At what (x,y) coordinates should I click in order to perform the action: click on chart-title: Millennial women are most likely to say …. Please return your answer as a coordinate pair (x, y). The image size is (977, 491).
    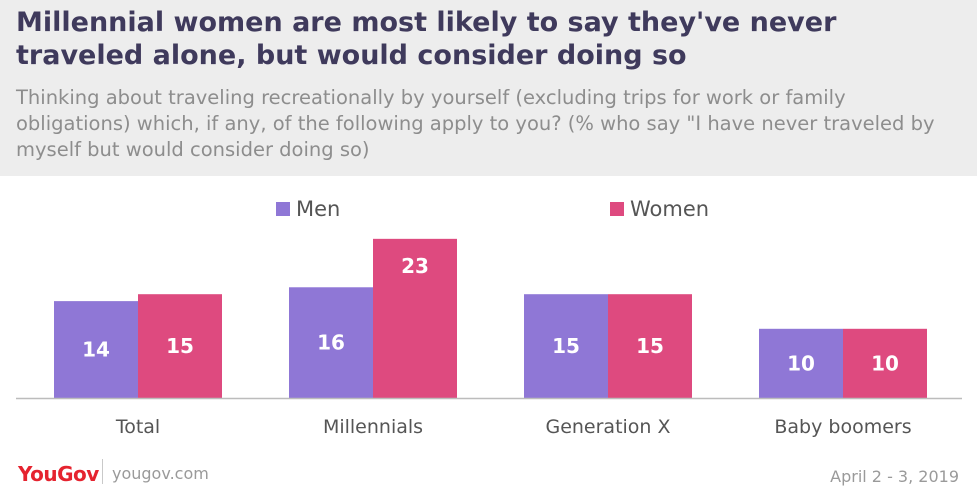
    Looking at the image, I should click on (426, 39).